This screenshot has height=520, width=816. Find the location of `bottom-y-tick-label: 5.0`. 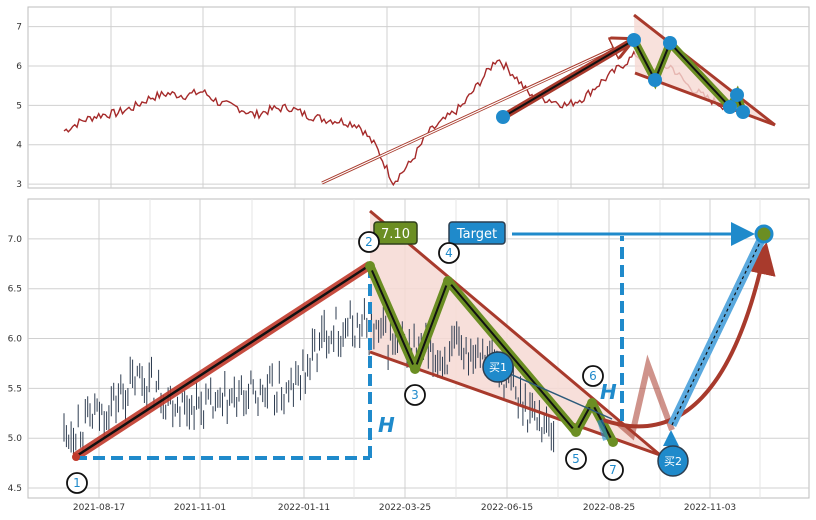

bottom-y-tick-label: 5.0 is located at coordinates (15, 439).